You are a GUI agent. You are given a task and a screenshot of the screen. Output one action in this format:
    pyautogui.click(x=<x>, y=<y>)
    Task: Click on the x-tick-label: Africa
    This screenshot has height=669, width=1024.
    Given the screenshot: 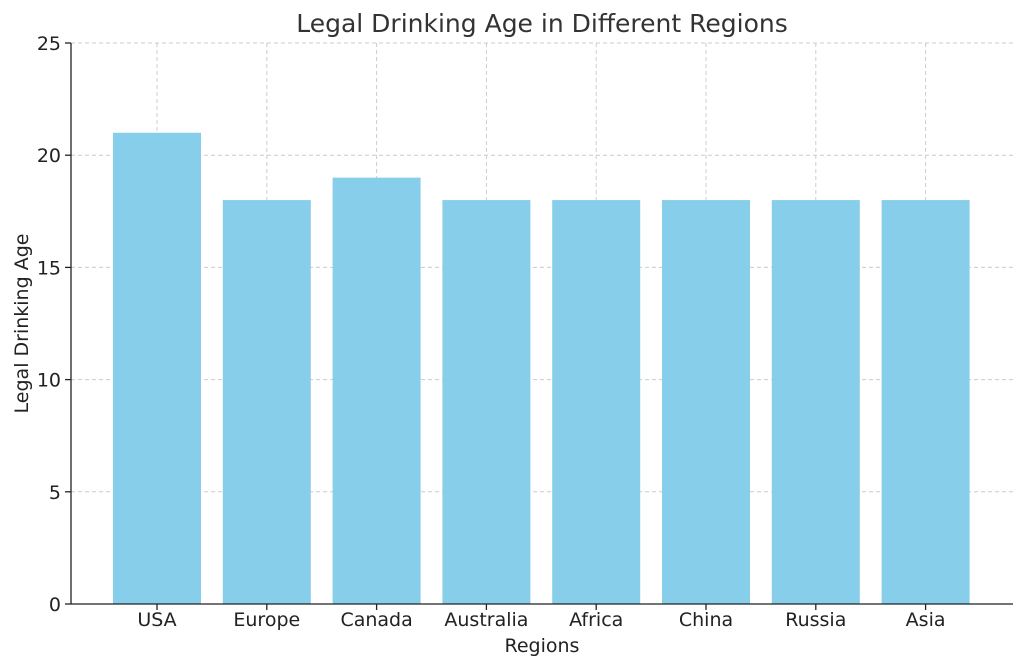 What is the action you would take?
    pyautogui.click(x=596, y=620)
    